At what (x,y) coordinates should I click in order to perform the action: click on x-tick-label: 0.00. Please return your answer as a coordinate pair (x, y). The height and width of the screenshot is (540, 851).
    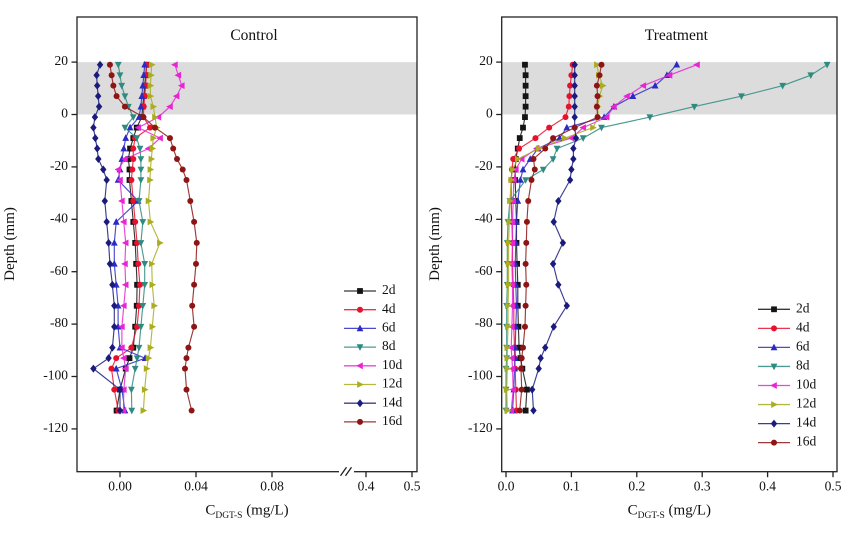
    Looking at the image, I should click on (120, 486).